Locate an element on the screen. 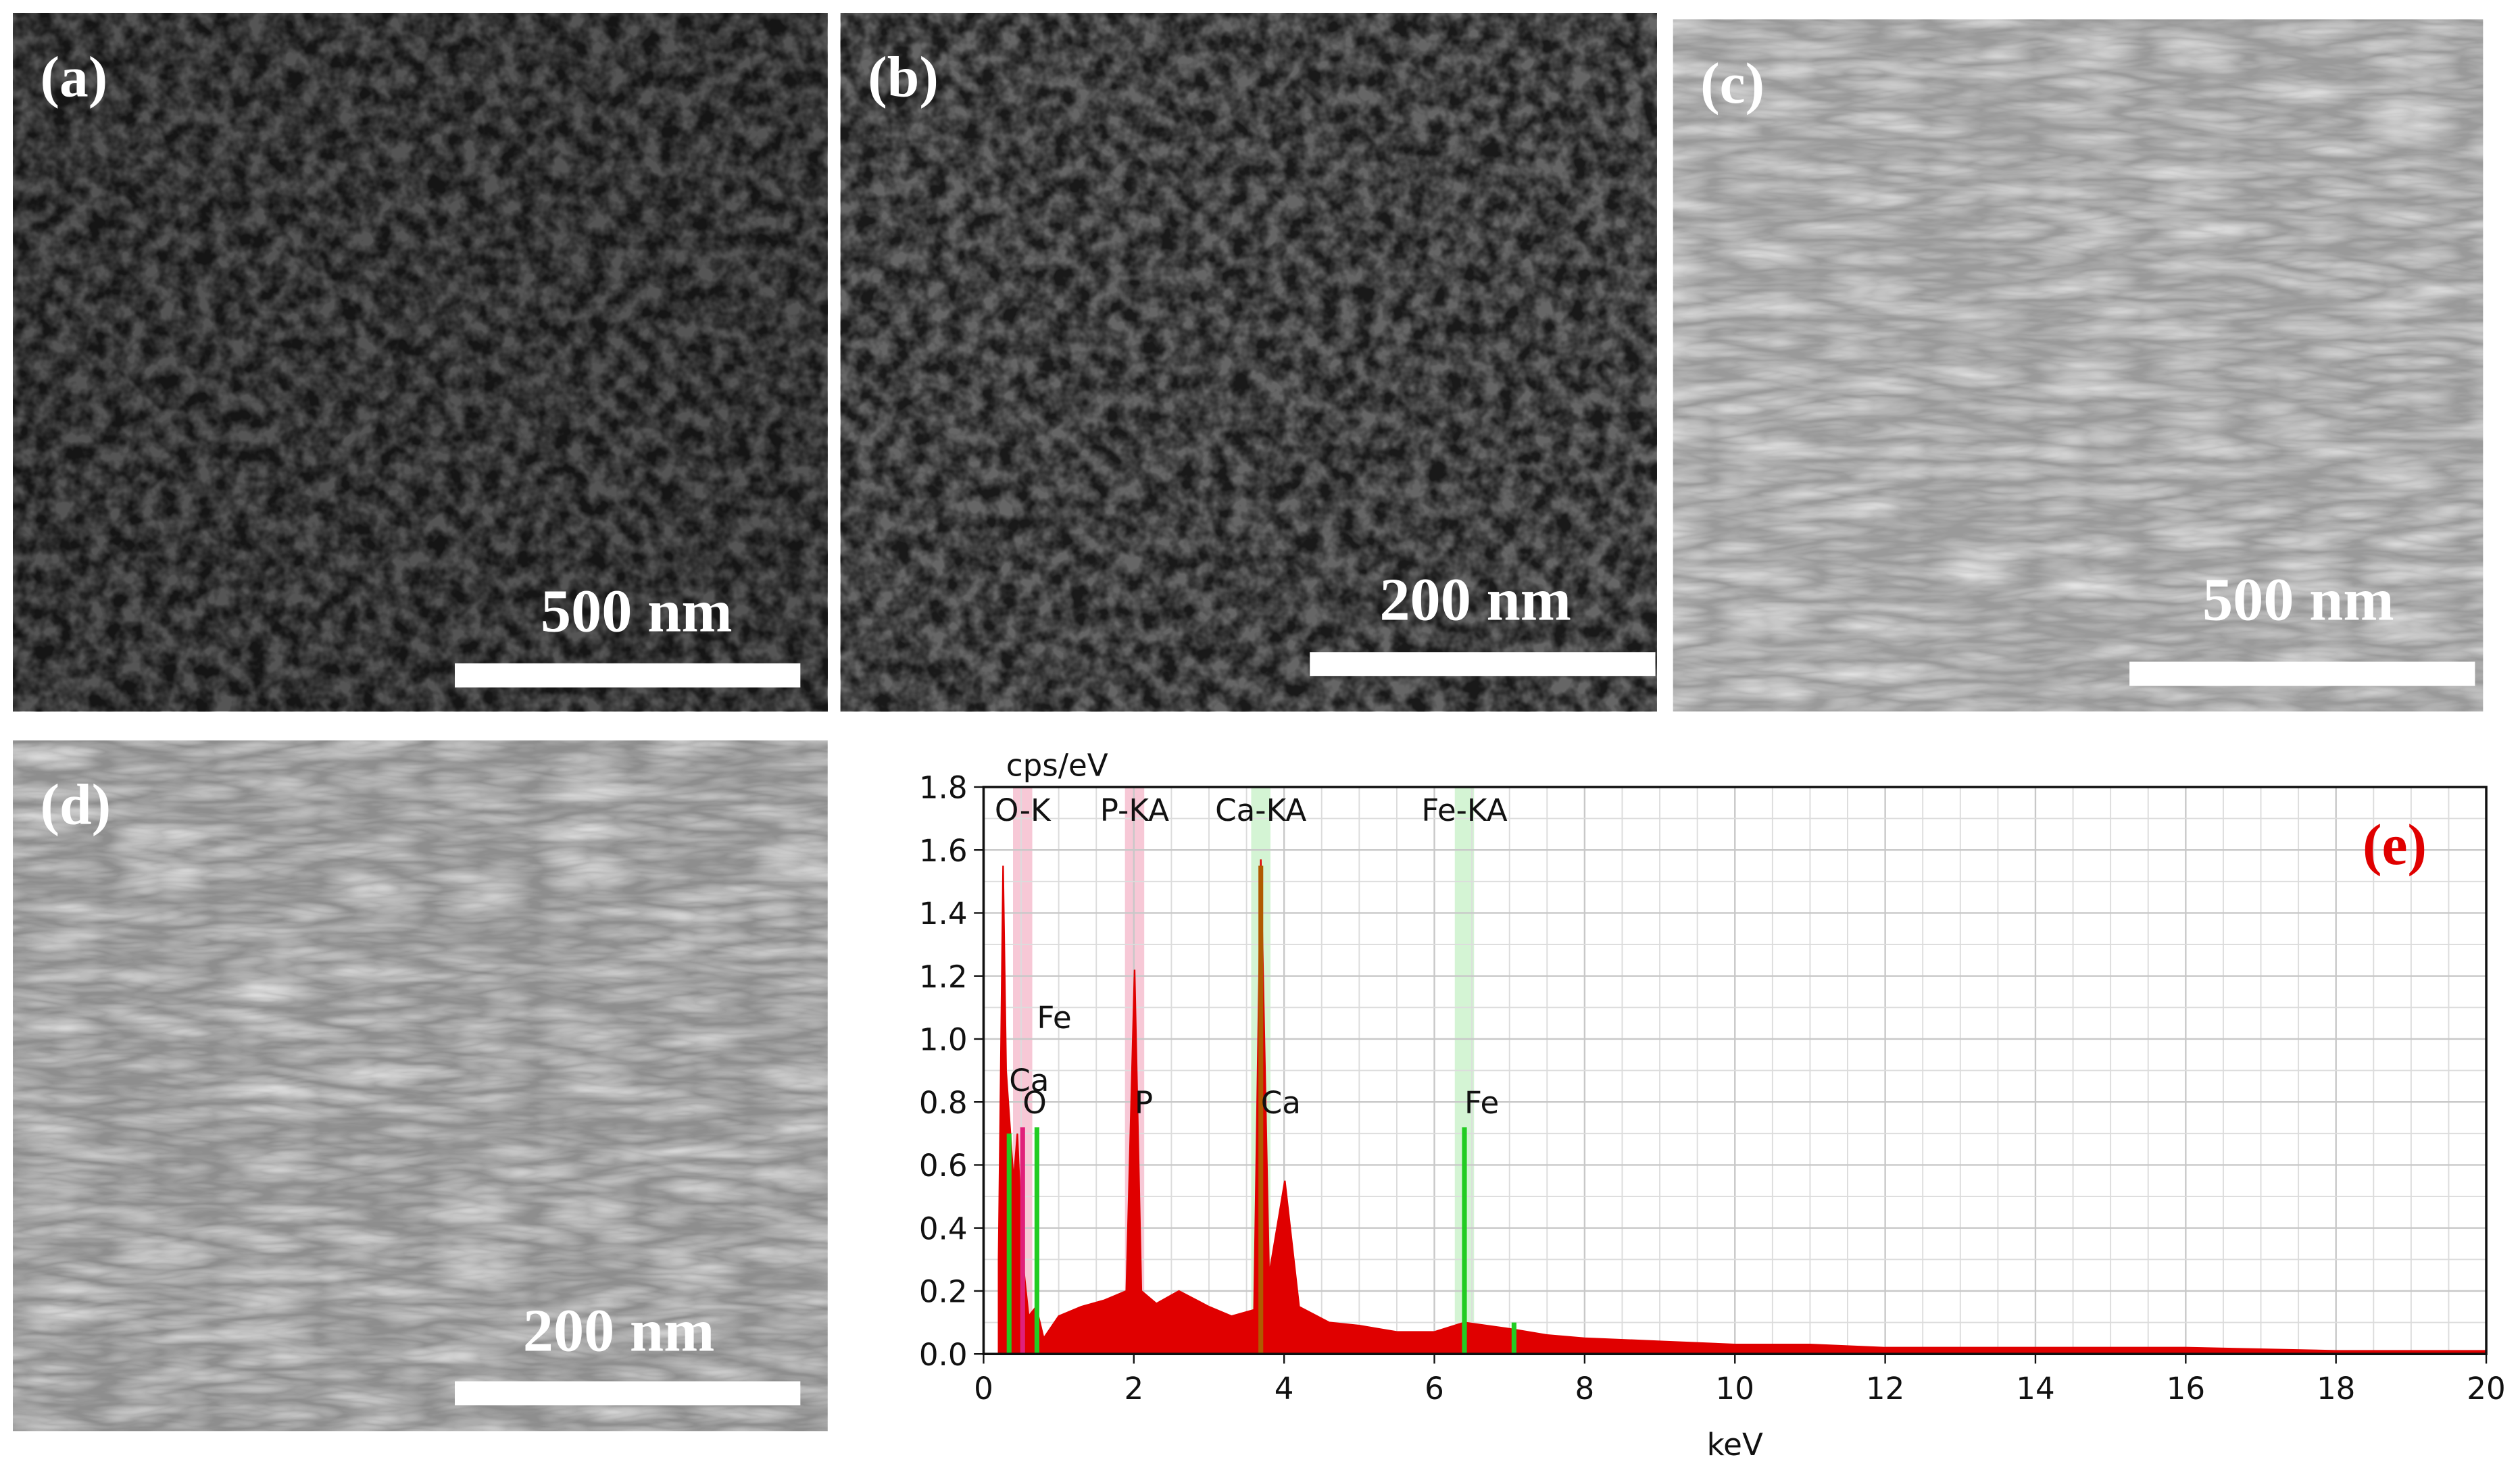 The width and height of the screenshot is (2520, 1468). y-axis-label: cps/eV is located at coordinates (1057, 765).